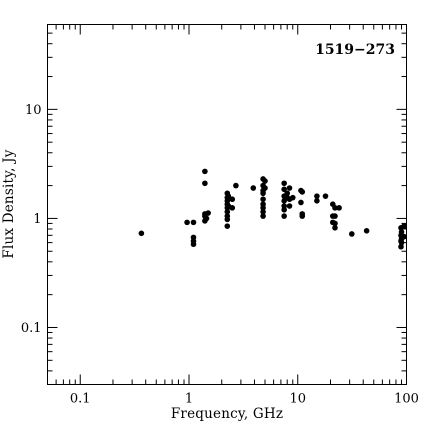 This screenshot has height=431, width=431. Describe the element at coordinates (80, 399) in the screenshot. I see `x-tick-label: 0.1` at that location.